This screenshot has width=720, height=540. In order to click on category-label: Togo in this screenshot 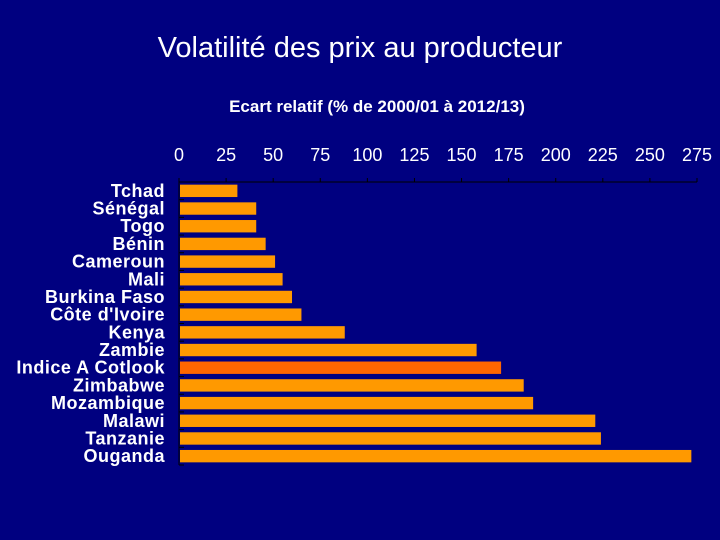, I will do `click(142, 226)`.